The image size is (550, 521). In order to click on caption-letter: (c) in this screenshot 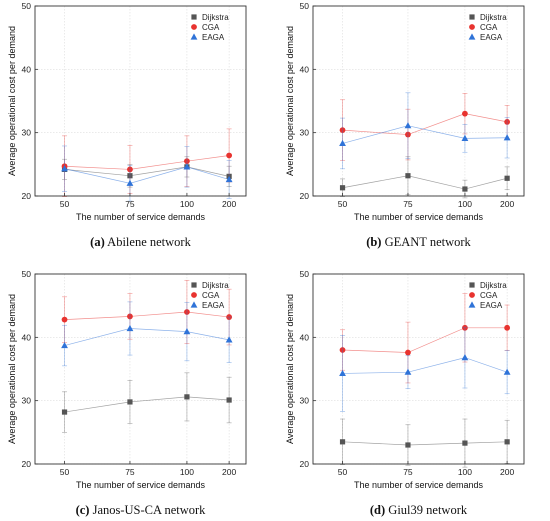, I will do `click(83, 510)`.